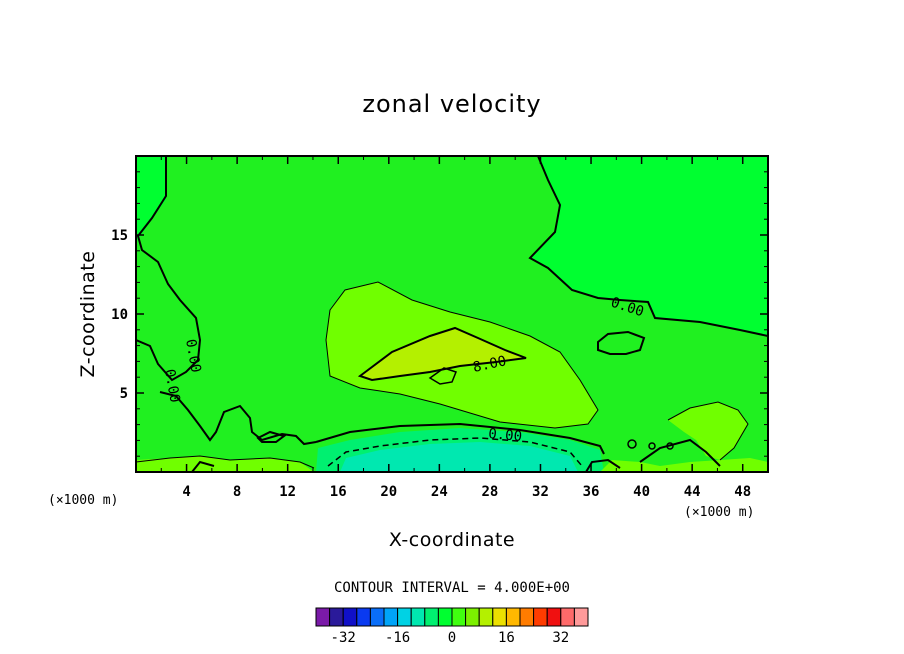 Image resolution: width=904 pixels, height=654 pixels. Describe the element at coordinates (452, 588) in the screenshot. I see `contour-interval: CONTOUR INTERVAL = 4.000E+00` at that location.